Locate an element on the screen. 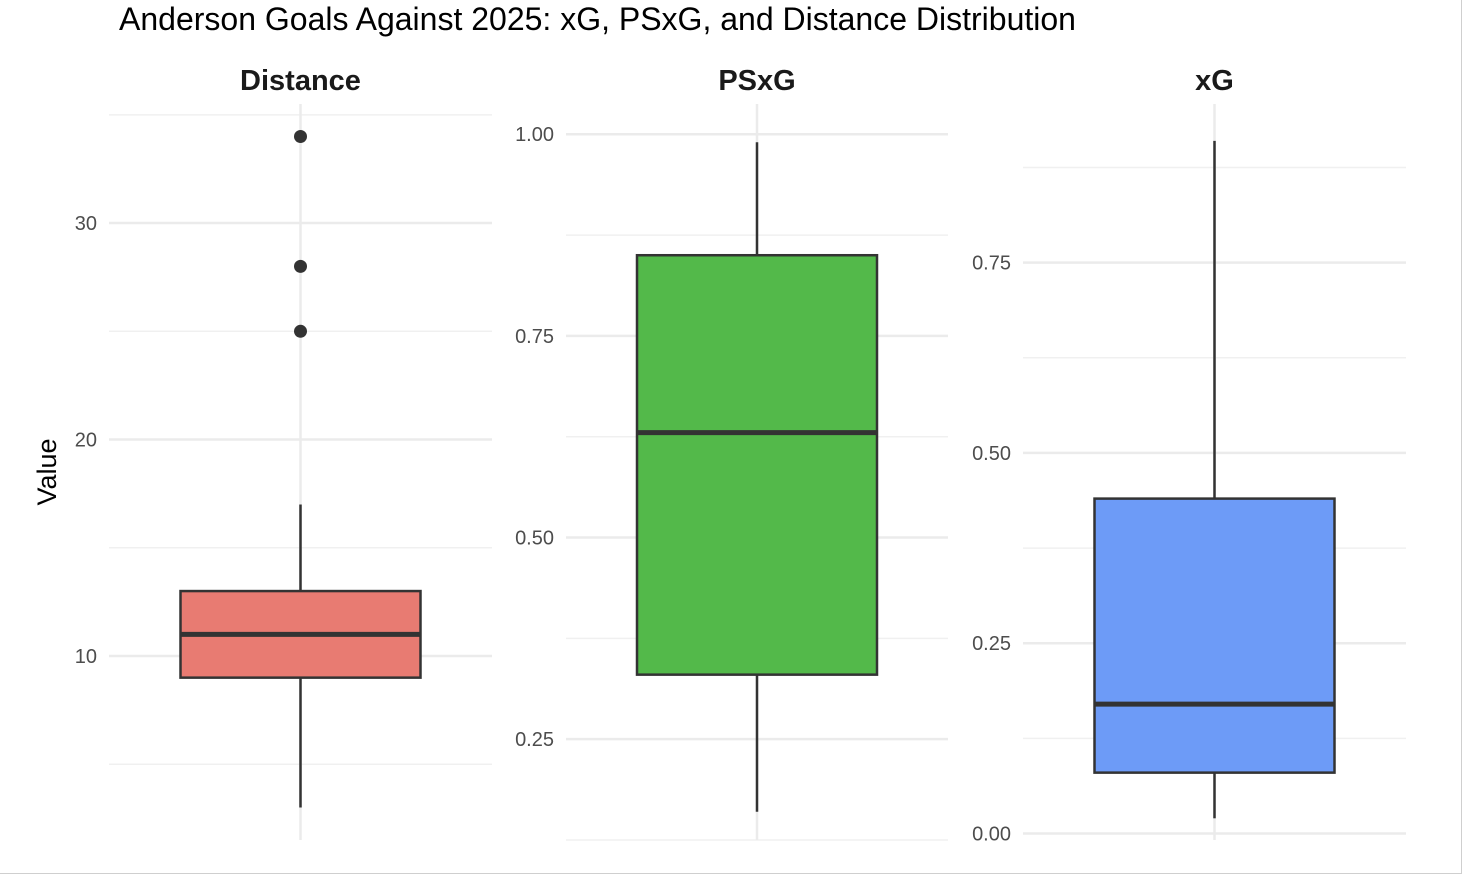  distance-tick-label: 30 is located at coordinates (86, 224).